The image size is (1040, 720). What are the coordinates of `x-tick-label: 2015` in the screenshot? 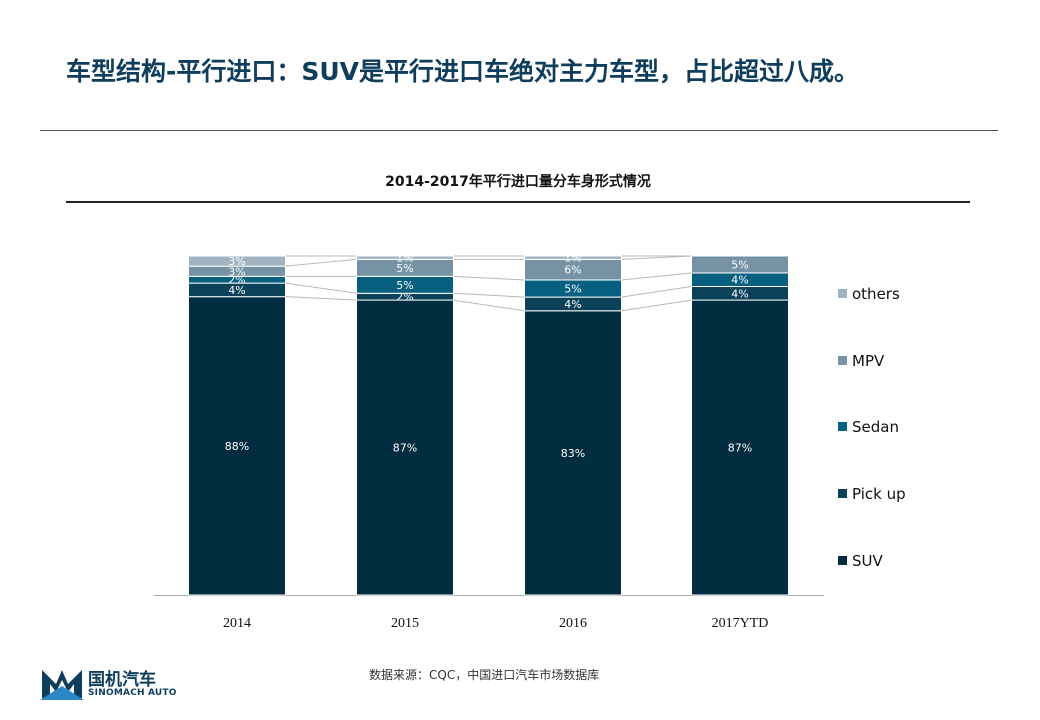 It's located at (405, 623).